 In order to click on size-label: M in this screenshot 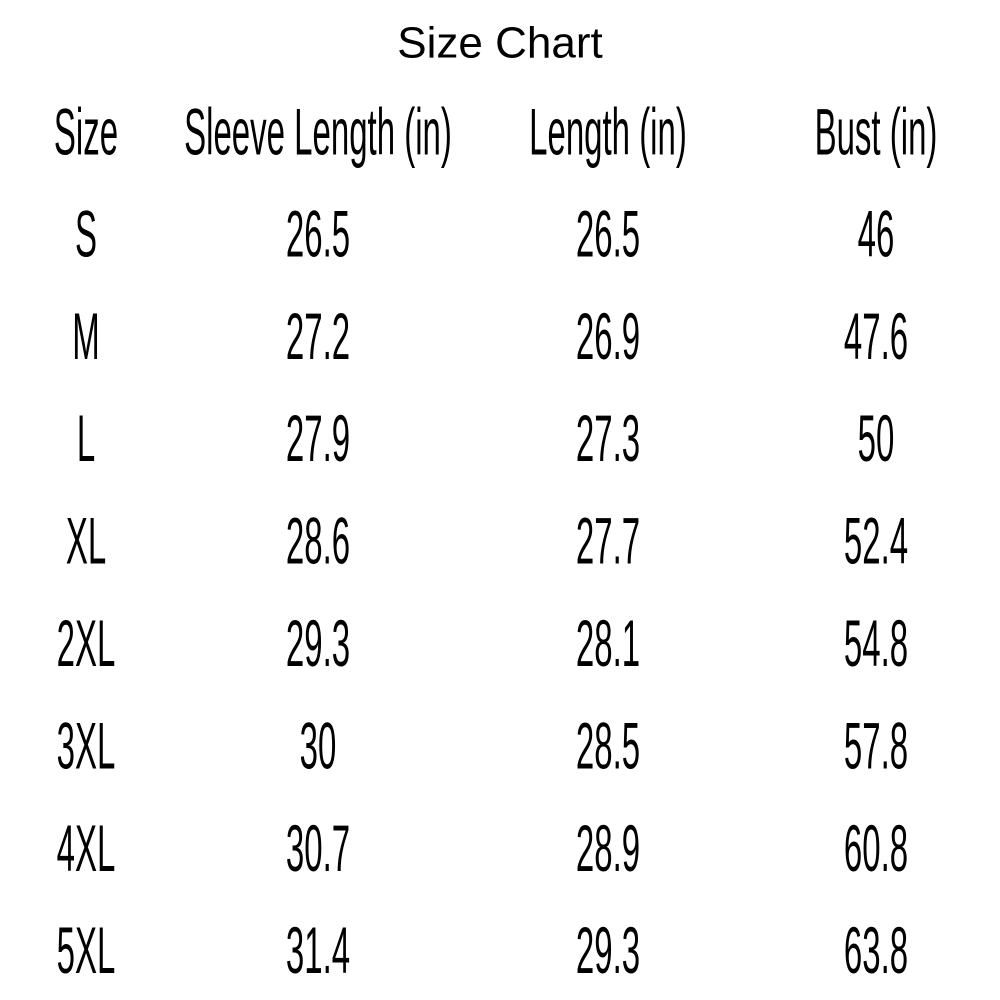, I will do `click(85, 337)`.